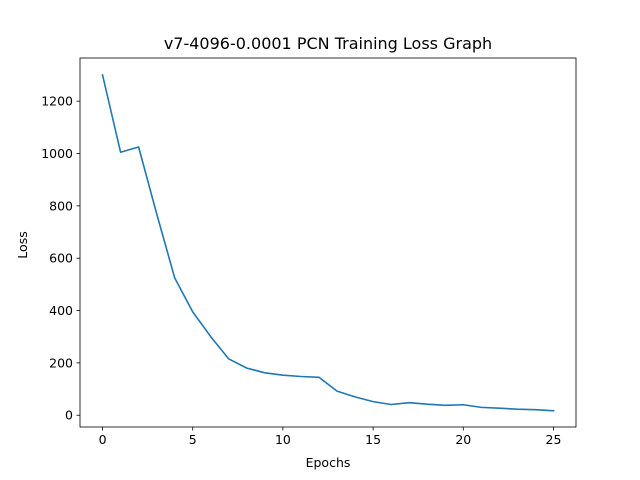 This screenshot has width=640, height=480. What do you see at coordinates (61, 258) in the screenshot?
I see `y-tick-label: 600` at bounding box center [61, 258].